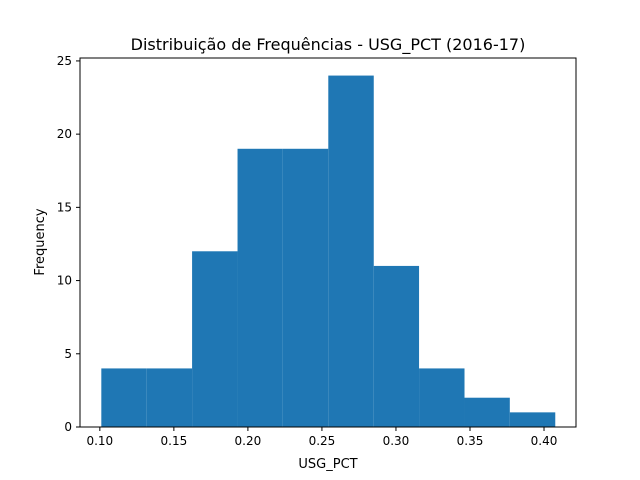 The image size is (640, 480). What do you see at coordinates (322, 441) in the screenshot?
I see `x-tick-label: 0.25` at bounding box center [322, 441].